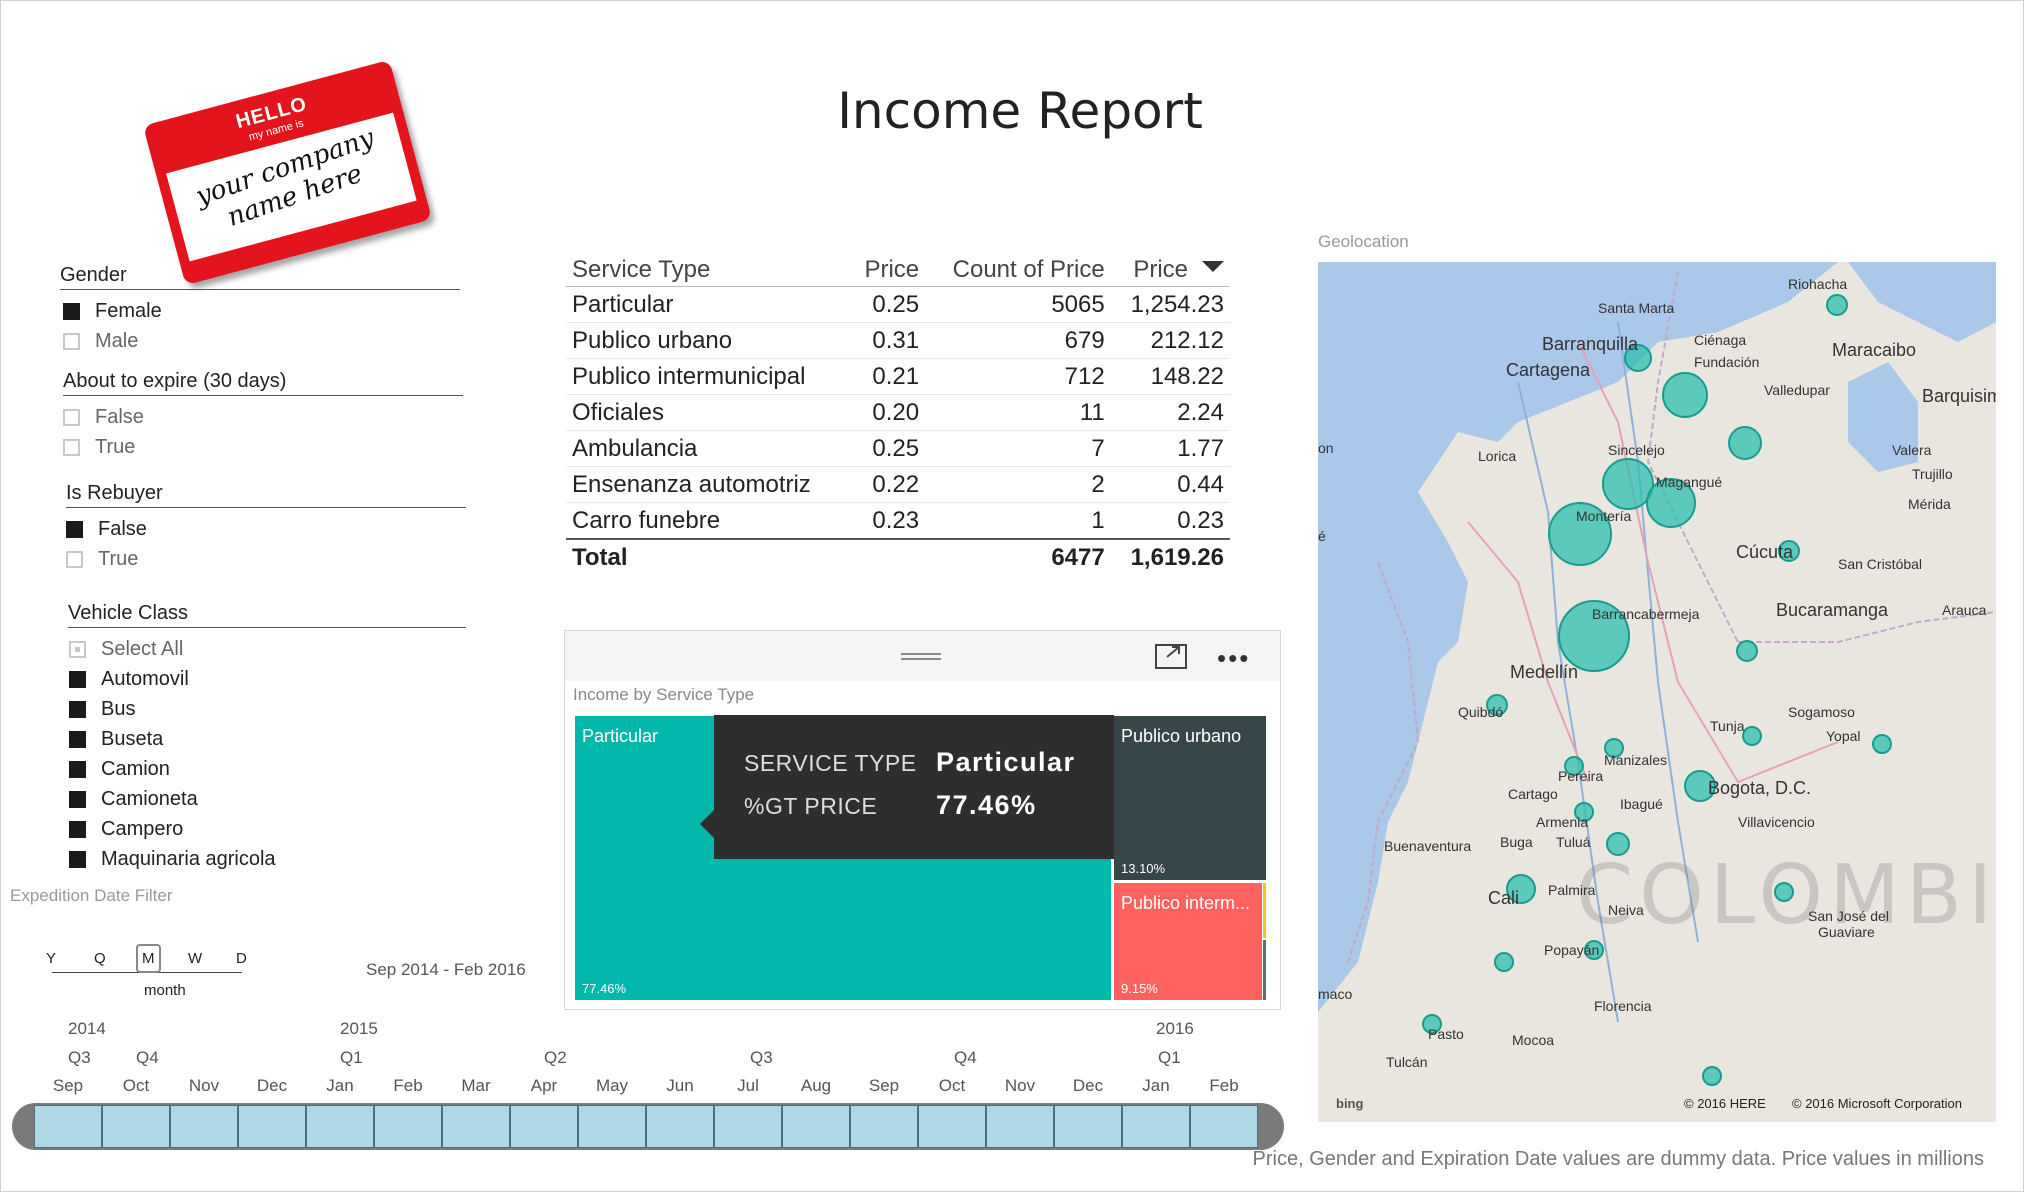 This screenshot has width=2024, height=1192. What do you see at coordinates (1912, 450) in the screenshot?
I see `map-place-label: Valera` at bounding box center [1912, 450].